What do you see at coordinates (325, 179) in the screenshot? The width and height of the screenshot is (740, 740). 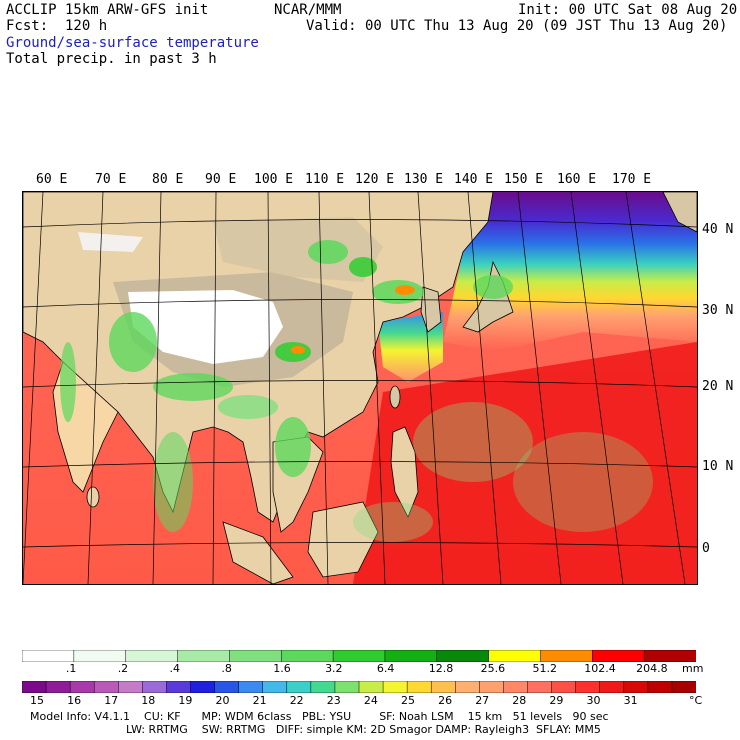 I see `lon-label: 110 E` at bounding box center [325, 179].